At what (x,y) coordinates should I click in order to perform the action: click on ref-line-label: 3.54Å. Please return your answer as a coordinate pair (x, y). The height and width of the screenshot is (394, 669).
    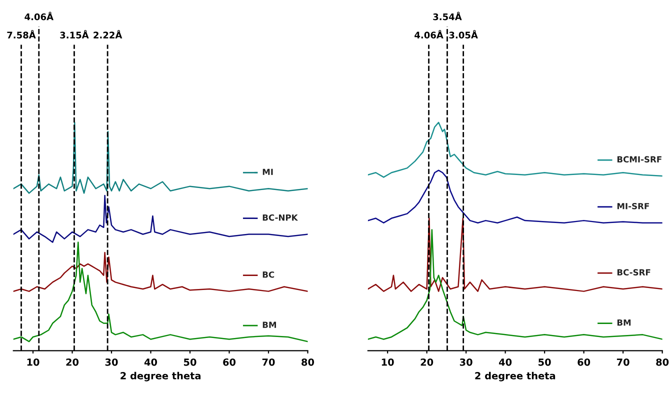
    Looking at the image, I should click on (447, 16).